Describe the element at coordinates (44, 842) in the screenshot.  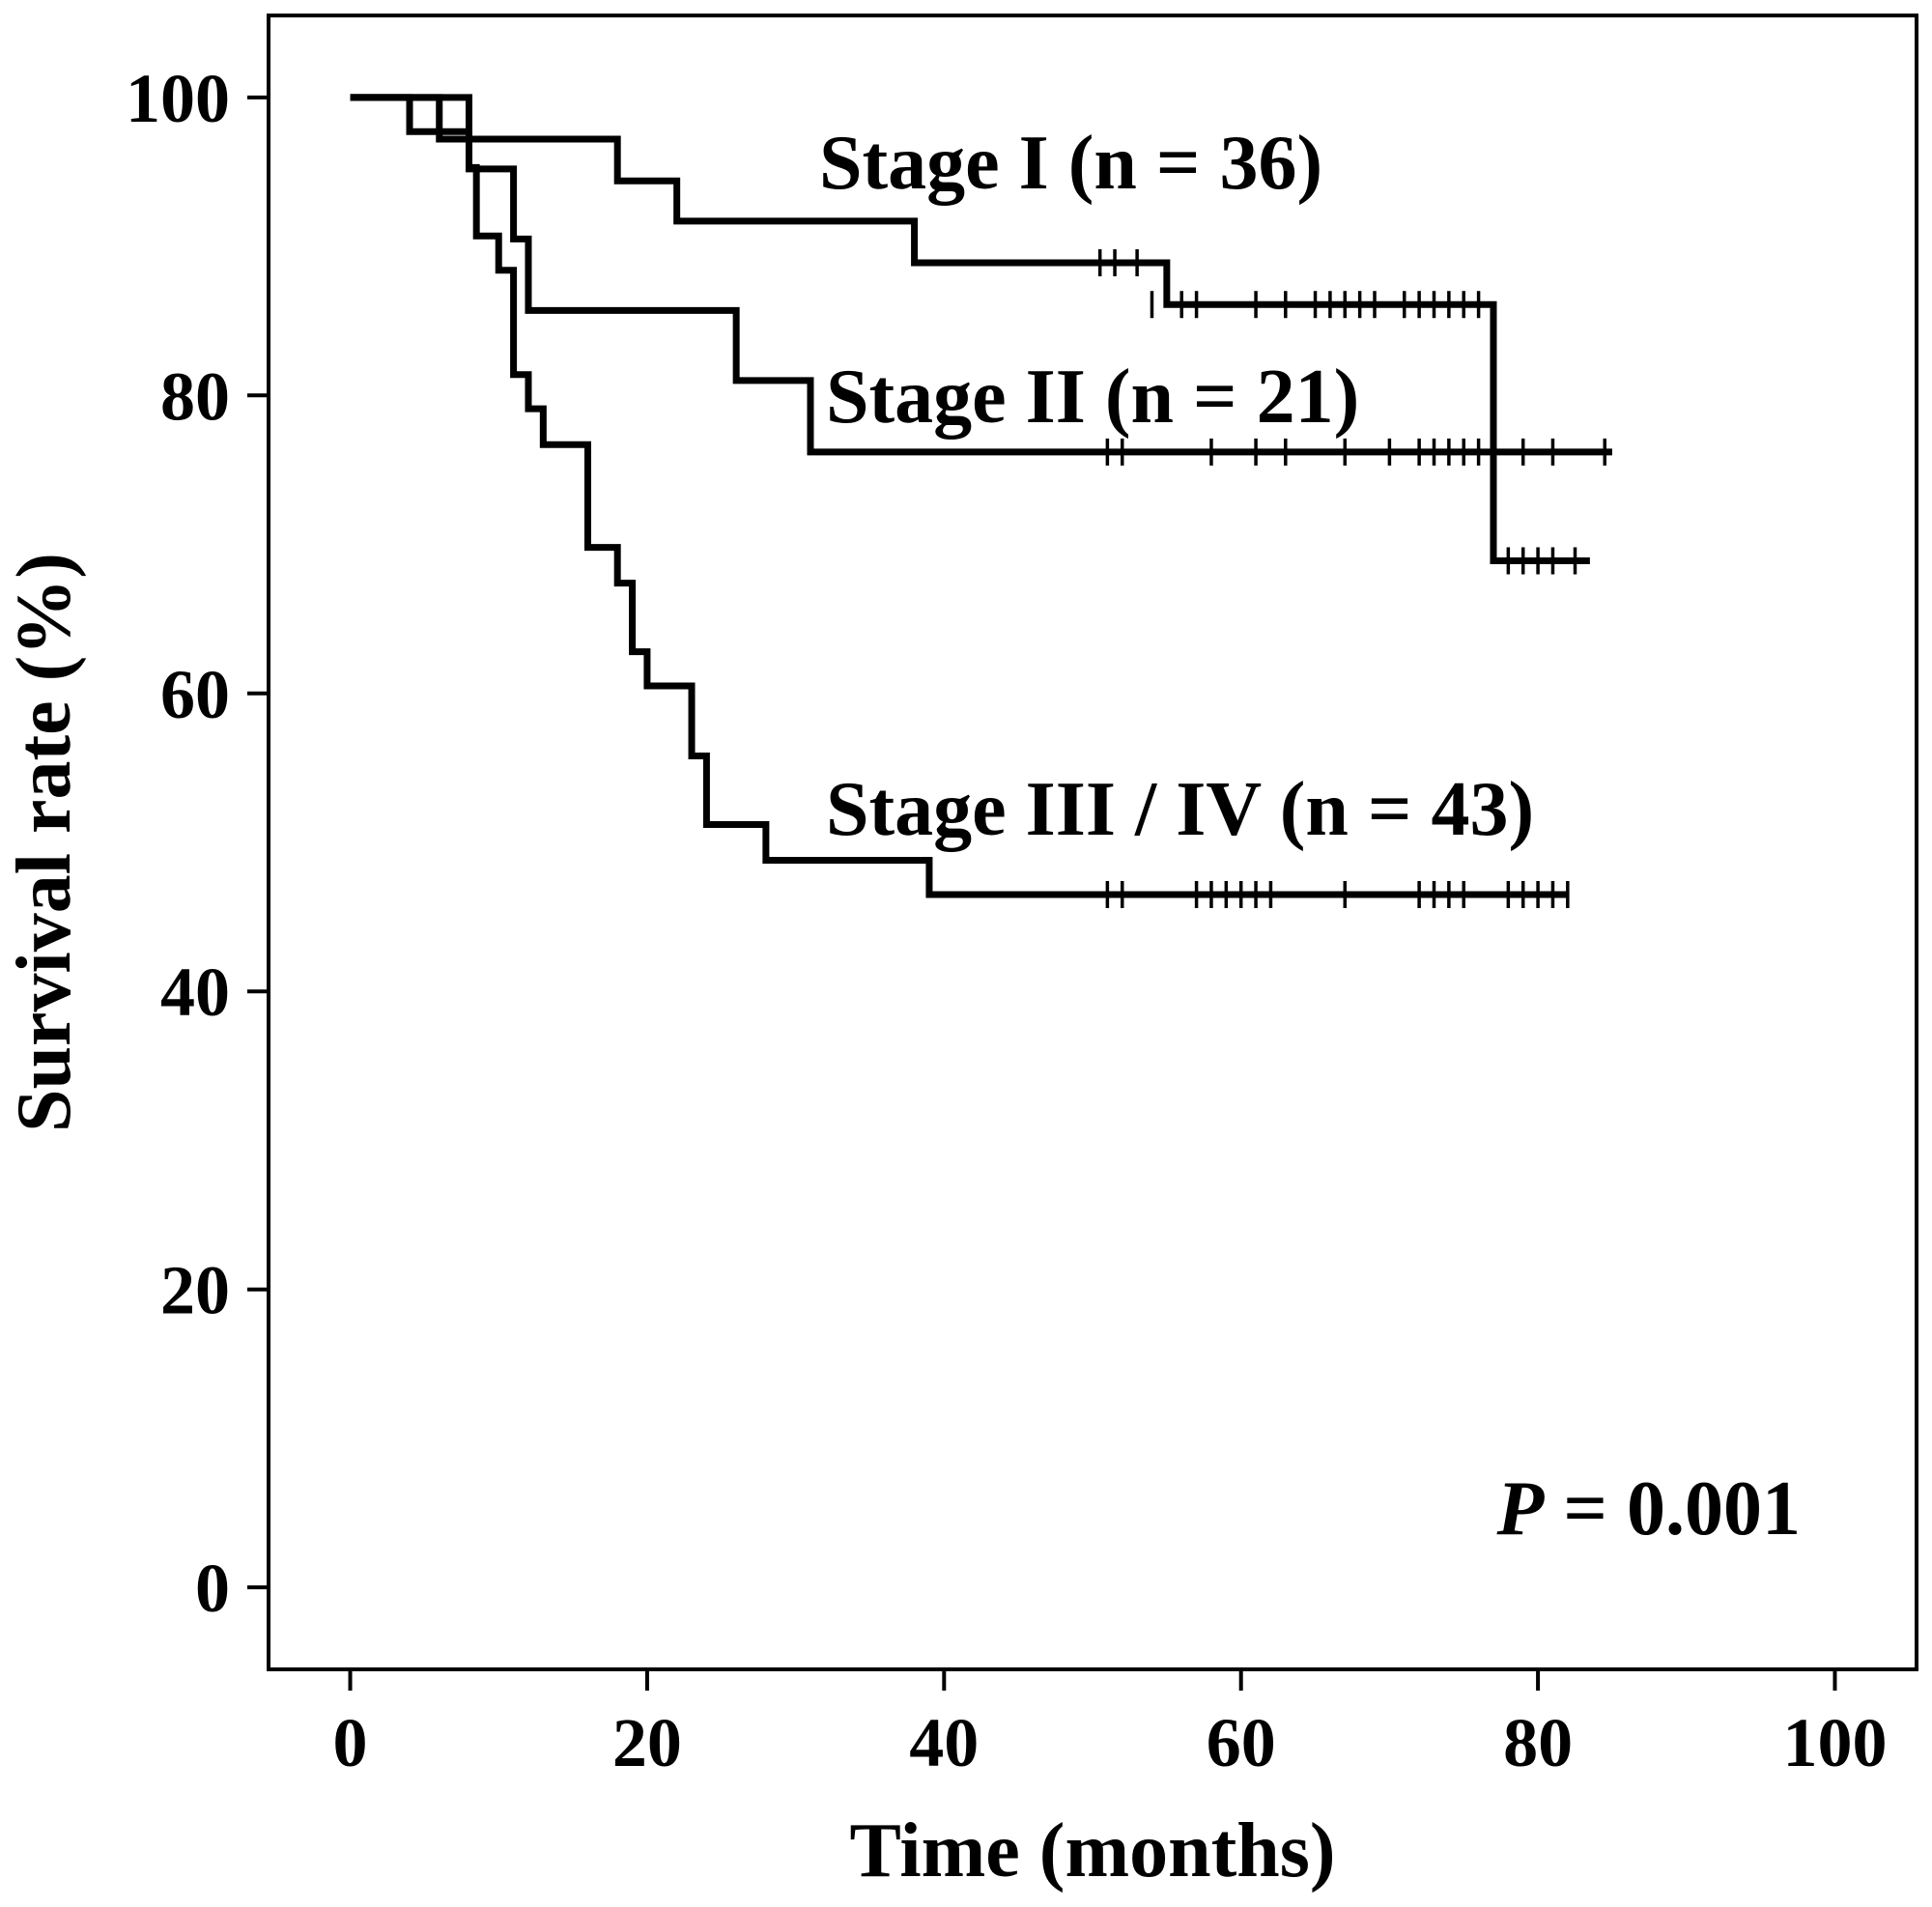
I see `y-axis-title: Survival rate (%)` at that location.